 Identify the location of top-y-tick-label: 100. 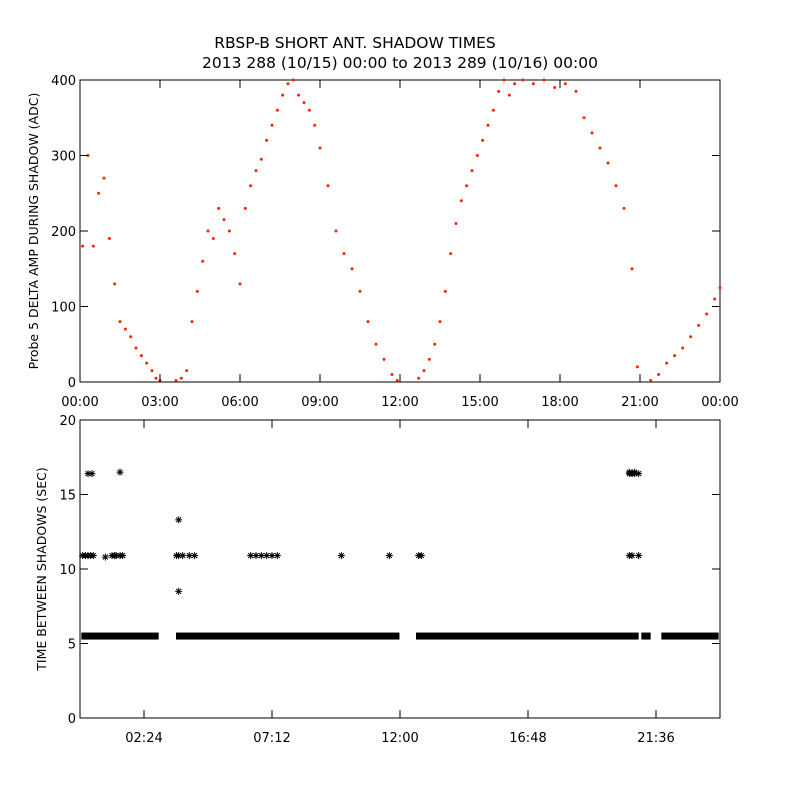
(63, 308).